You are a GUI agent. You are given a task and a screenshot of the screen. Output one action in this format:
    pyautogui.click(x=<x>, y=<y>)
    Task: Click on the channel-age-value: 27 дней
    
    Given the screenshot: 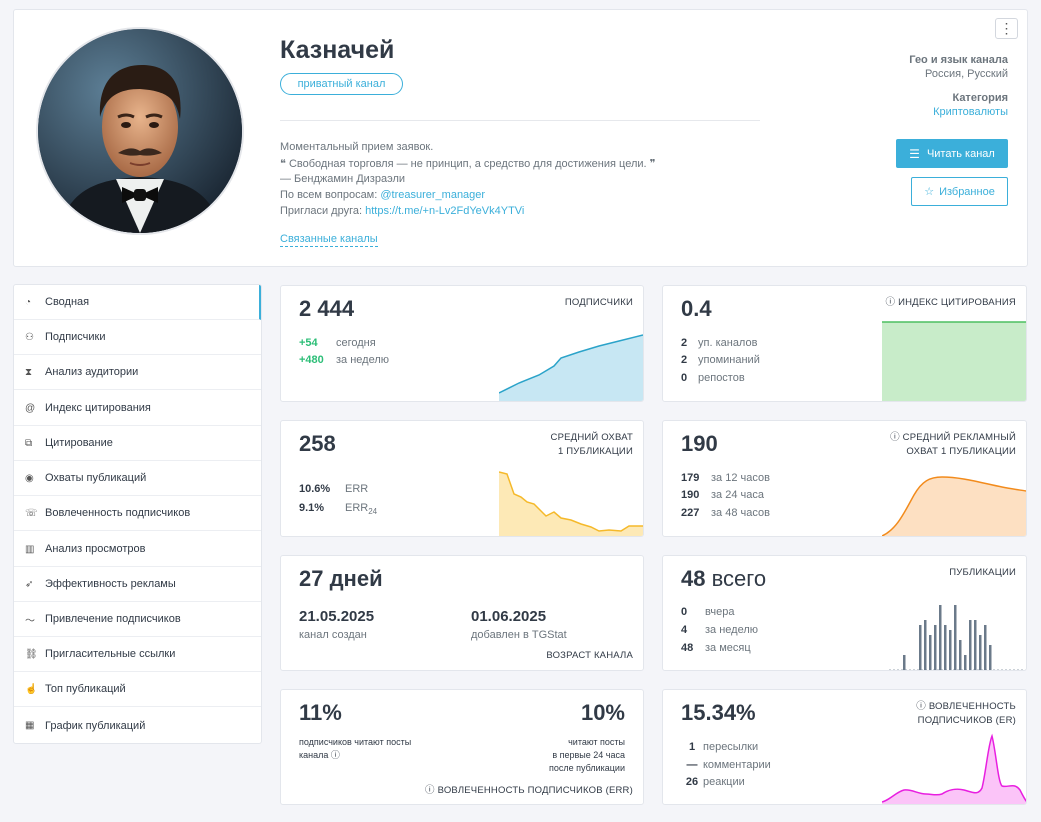 What is the action you would take?
    pyautogui.click(x=341, y=578)
    